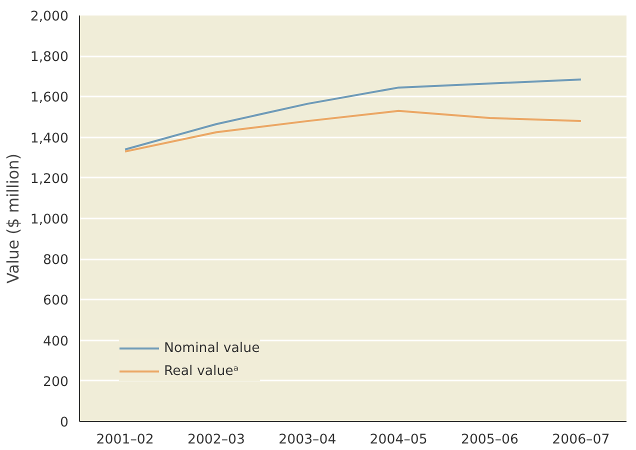 Image resolution: width=636 pixels, height=450 pixels. I want to click on y-tick-label: 800, so click(56, 260).